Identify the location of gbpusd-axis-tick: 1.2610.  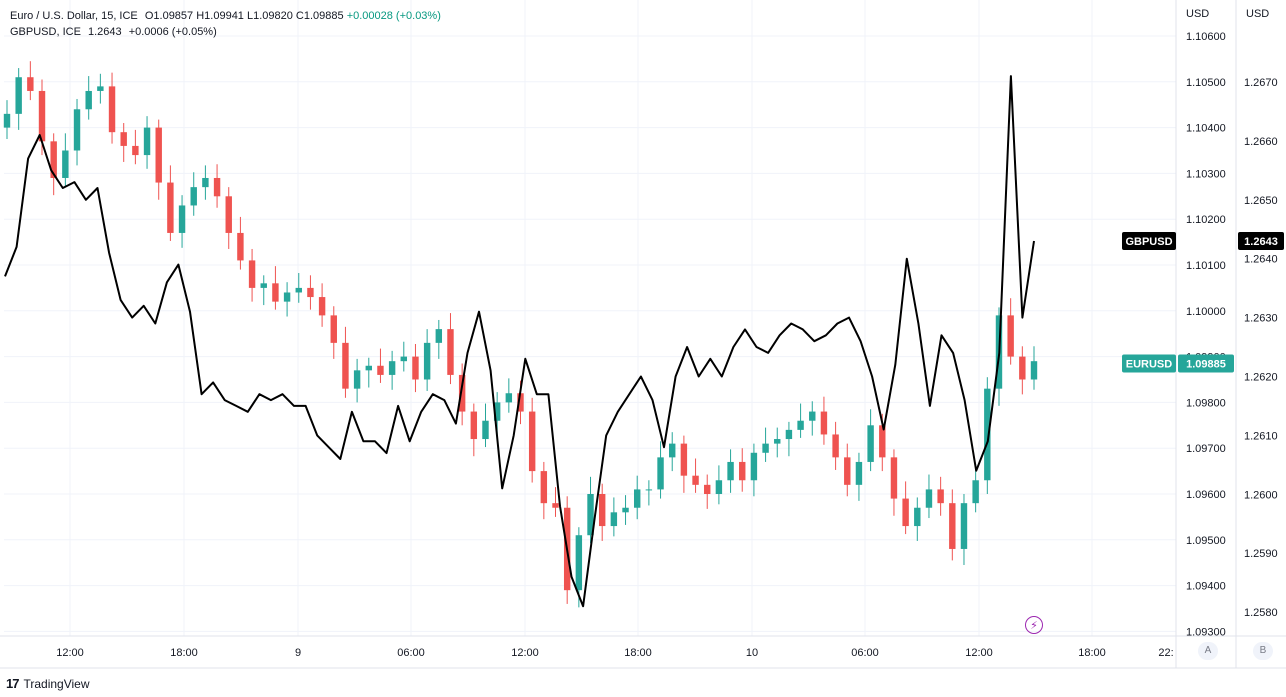
(1261, 436).